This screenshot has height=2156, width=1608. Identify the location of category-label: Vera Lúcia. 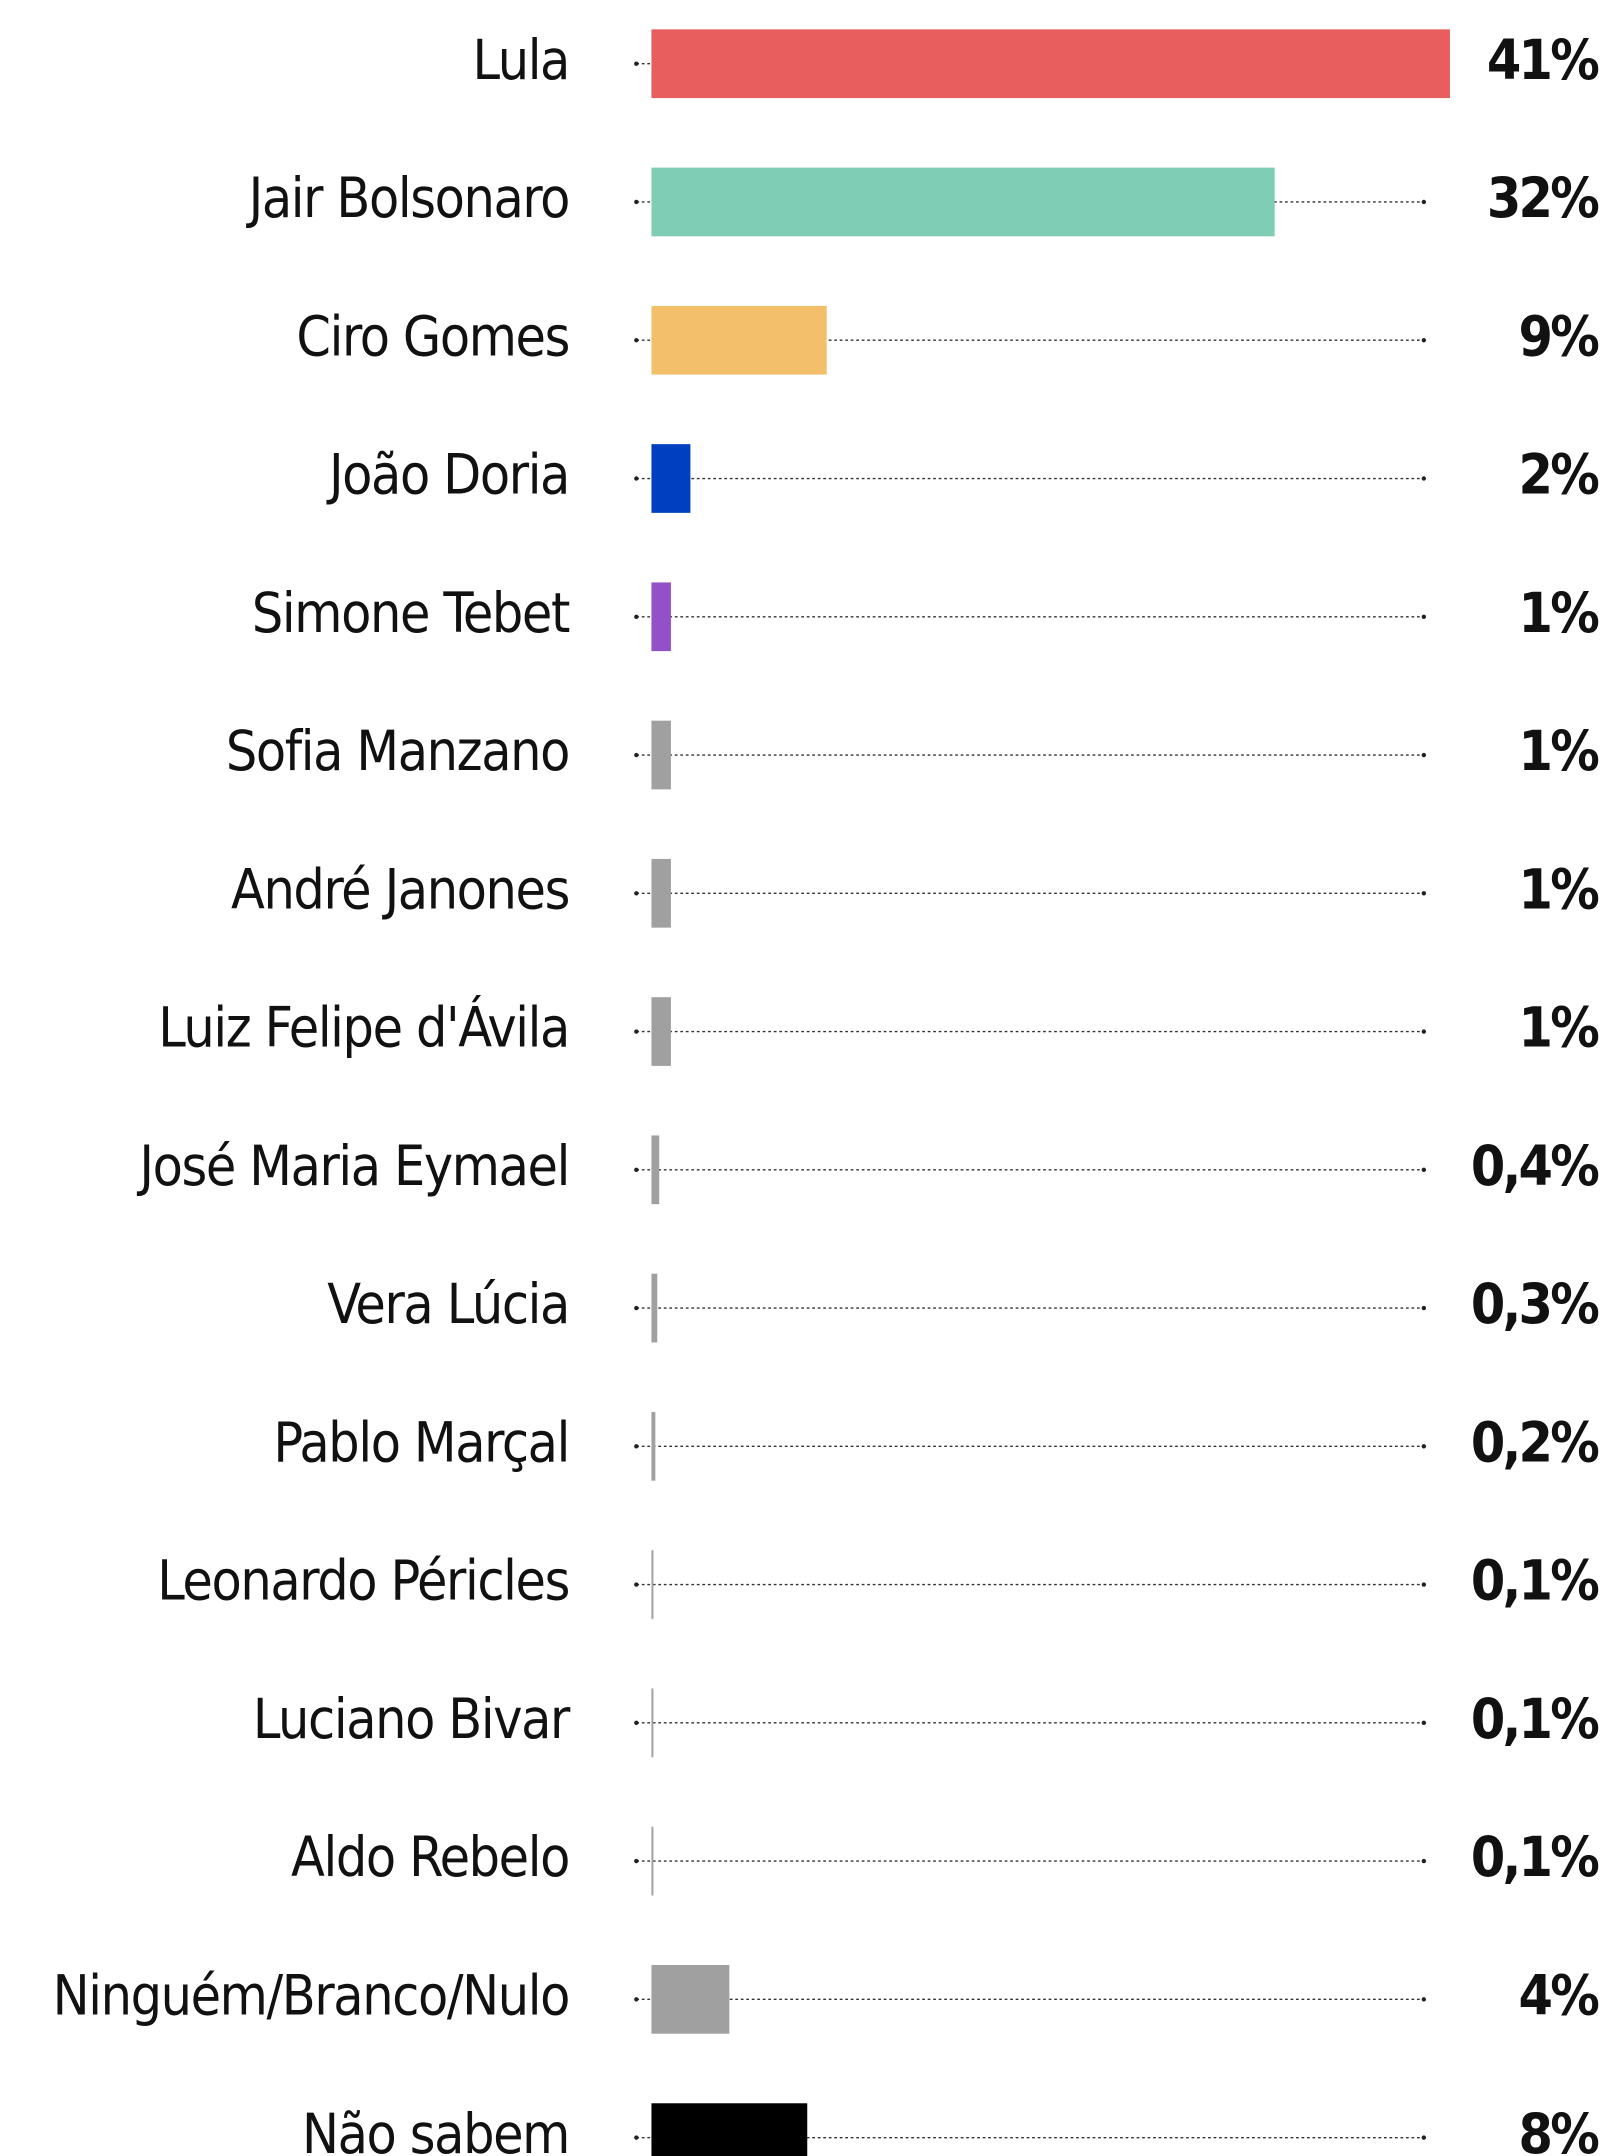
(448, 1304).